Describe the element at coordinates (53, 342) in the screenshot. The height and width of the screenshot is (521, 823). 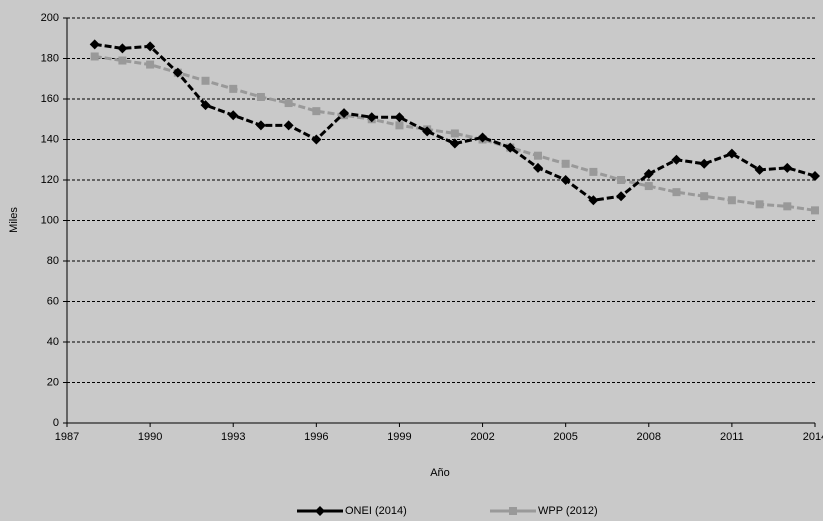
I see `y-tick-label: 40` at that location.